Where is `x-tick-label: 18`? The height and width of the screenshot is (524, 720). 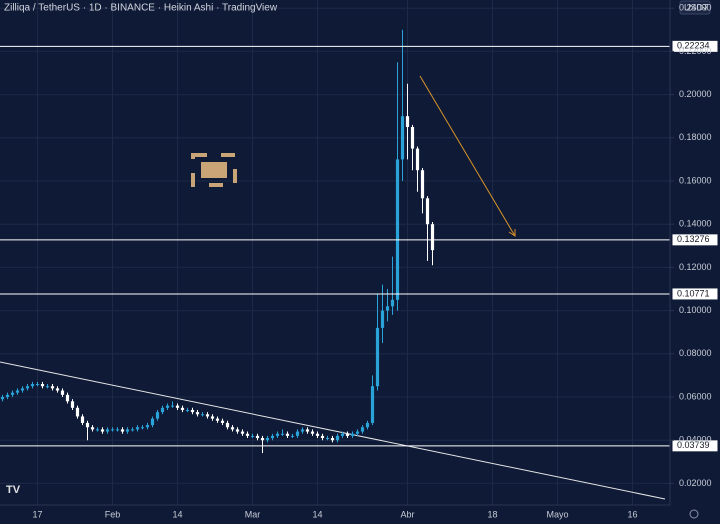
x-tick-label: 18 is located at coordinates (492, 514).